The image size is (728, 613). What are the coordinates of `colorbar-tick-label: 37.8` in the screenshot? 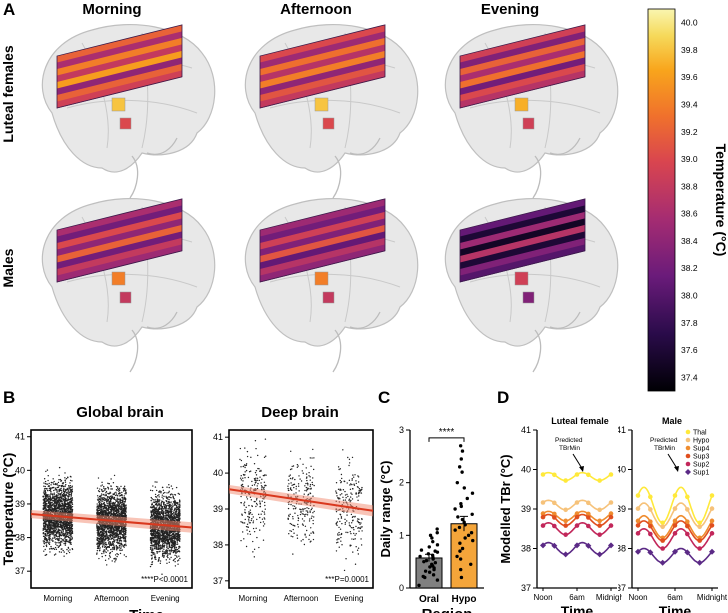 It's located at (689, 323).